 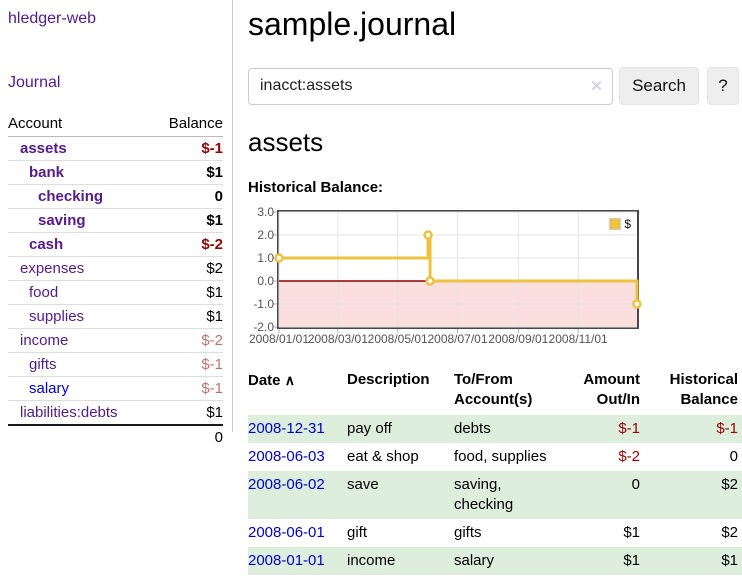 What do you see at coordinates (629, 456) in the screenshot?
I see `register-cell-amount: $-2` at bounding box center [629, 456].